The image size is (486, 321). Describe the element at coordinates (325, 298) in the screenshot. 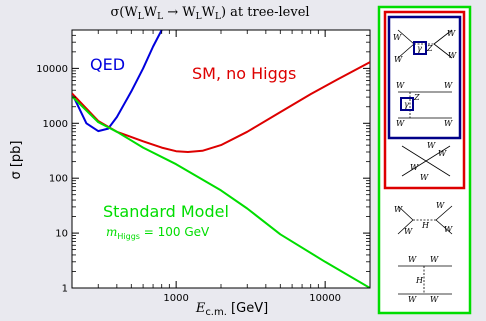

I see `x-tick-label: 10000` at that location.